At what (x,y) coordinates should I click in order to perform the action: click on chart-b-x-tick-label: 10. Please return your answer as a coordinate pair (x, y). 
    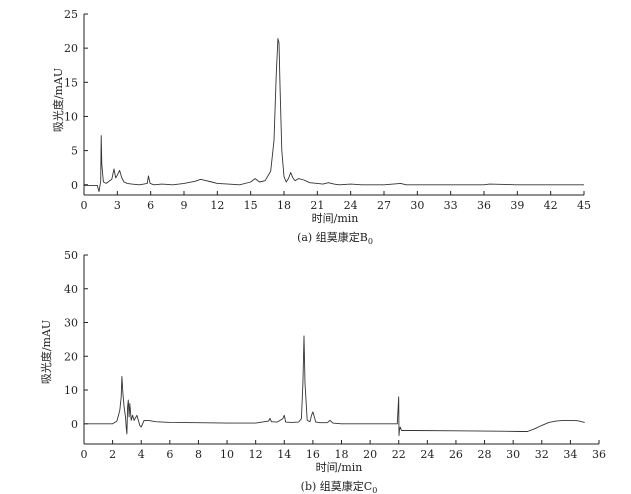
    Looking at the image, I should click on (227, 454).